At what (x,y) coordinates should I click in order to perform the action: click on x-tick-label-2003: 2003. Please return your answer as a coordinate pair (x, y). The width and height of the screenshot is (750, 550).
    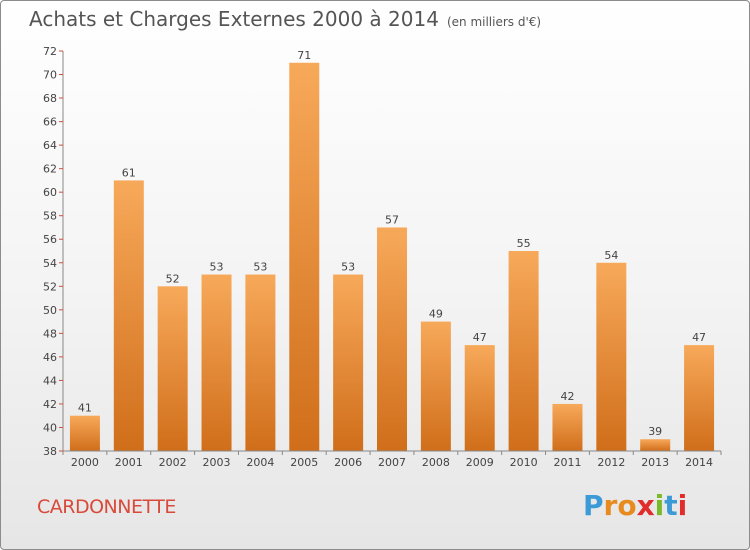
    Looking at the image, I should click on (217, 462).